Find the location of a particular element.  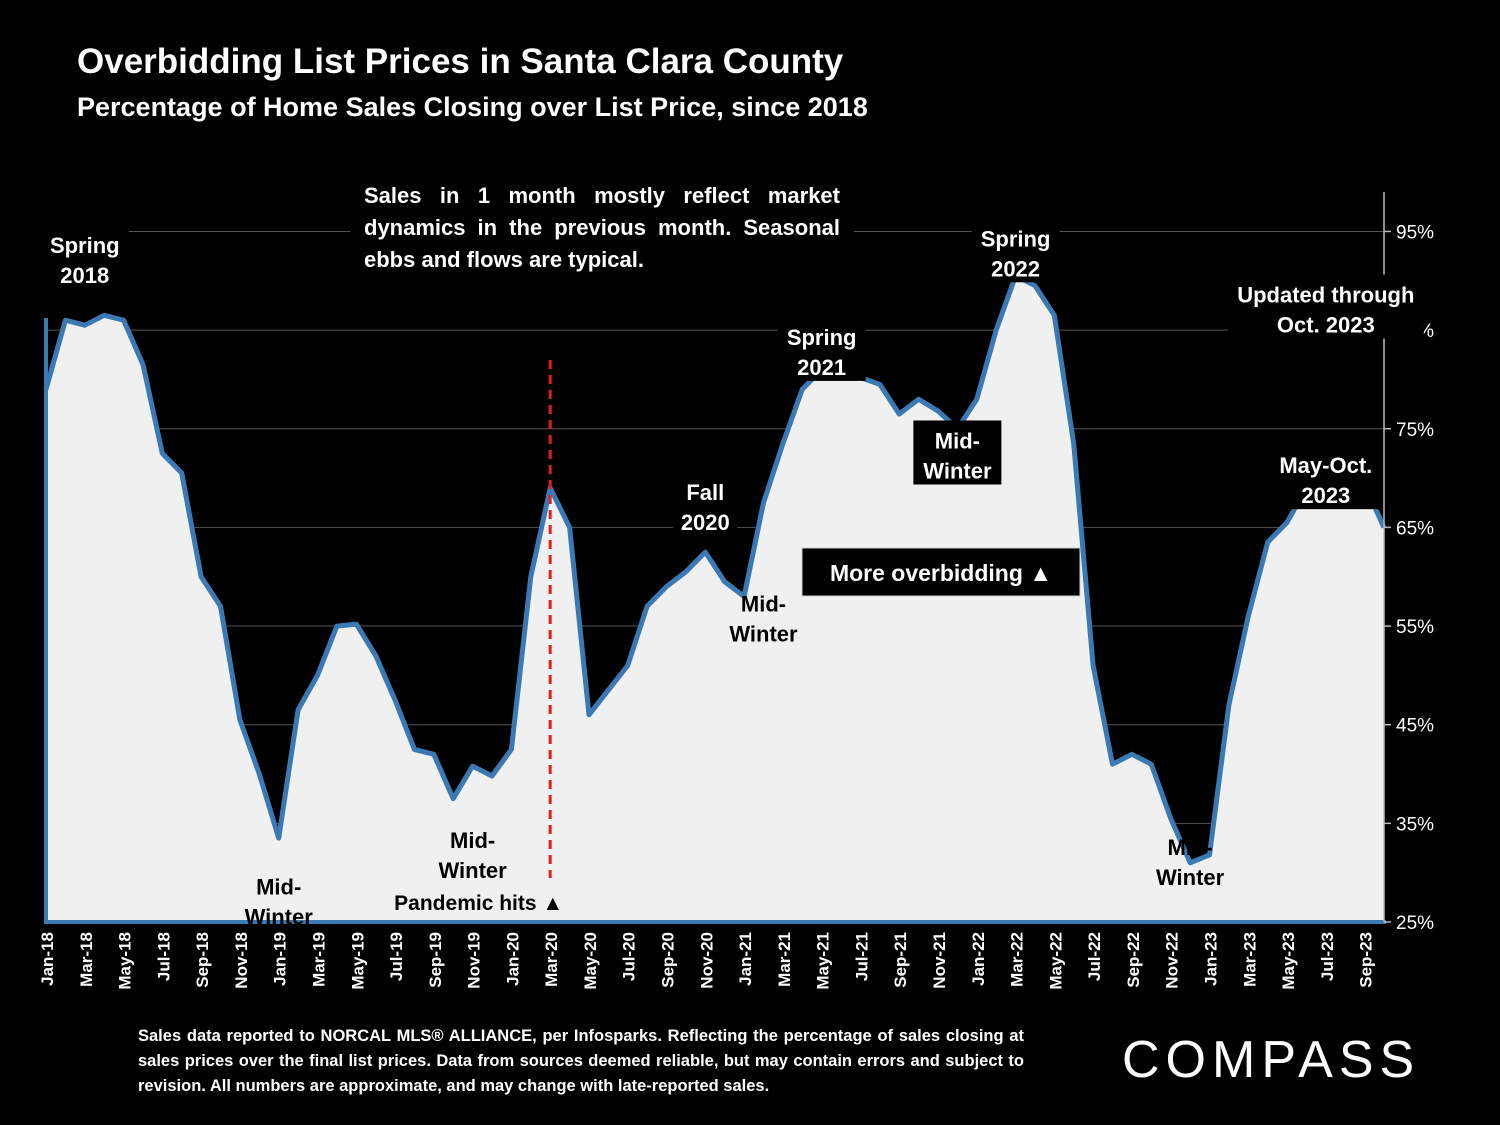

y-tick-label: 35% is located at coordinates (1415, 824).